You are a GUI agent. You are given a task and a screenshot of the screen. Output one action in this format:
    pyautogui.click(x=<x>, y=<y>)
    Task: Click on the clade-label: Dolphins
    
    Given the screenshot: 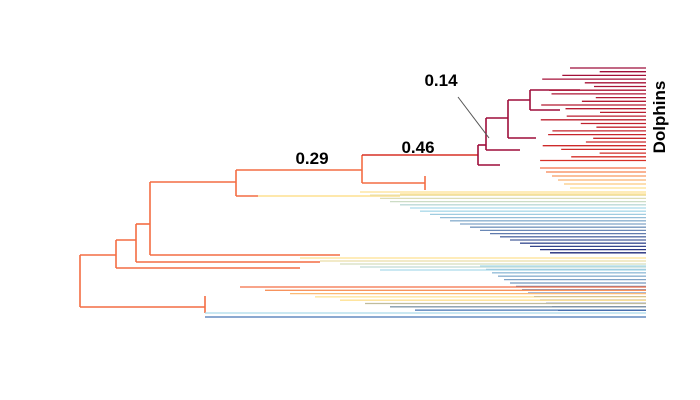 What is the action you would take?
    pyautogui.click(x=659, y=117)
    